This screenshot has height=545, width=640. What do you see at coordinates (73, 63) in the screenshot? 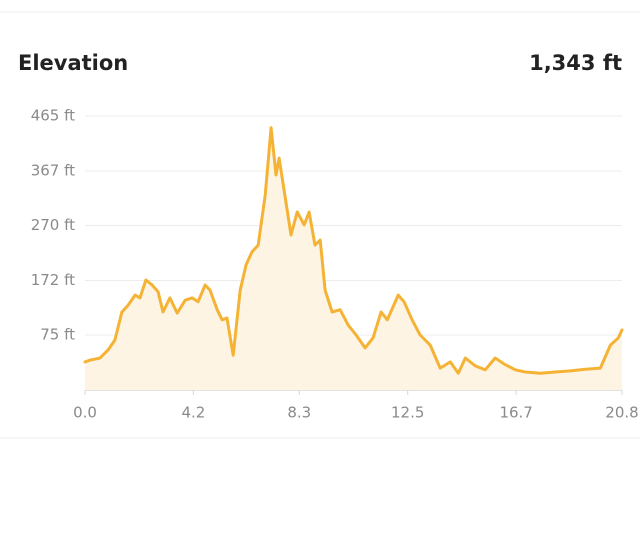
I see `chart-title: Elevation` at bounding box center [73, 63].